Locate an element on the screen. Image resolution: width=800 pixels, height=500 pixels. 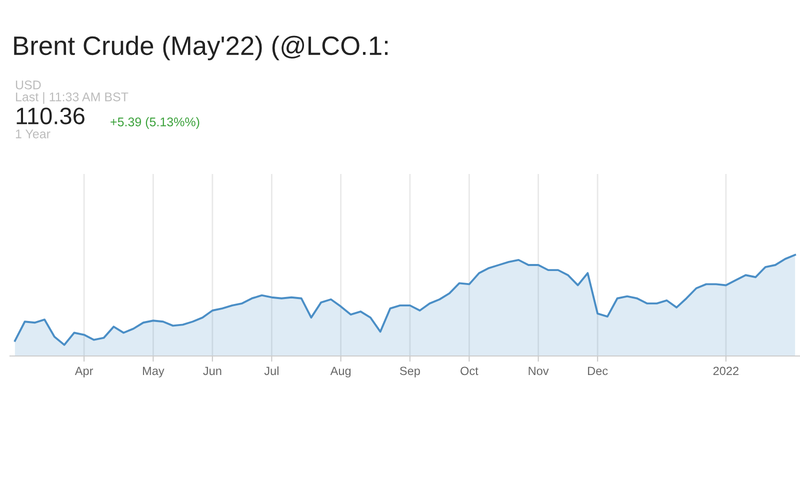
text: 110.36 is located at coordinates (50, 116).